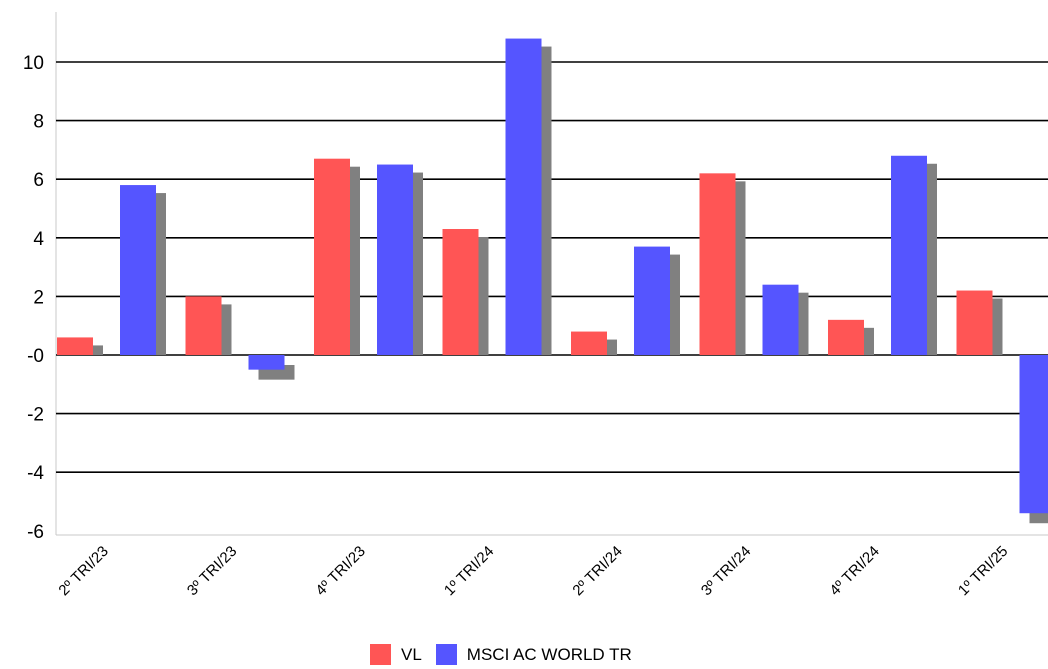 This screenshot has width=1048, height=669. What do you see at coordinates (35, 415) in the screenshot?
I see `y-tick-label: -2` at bounding box center [35, 415].